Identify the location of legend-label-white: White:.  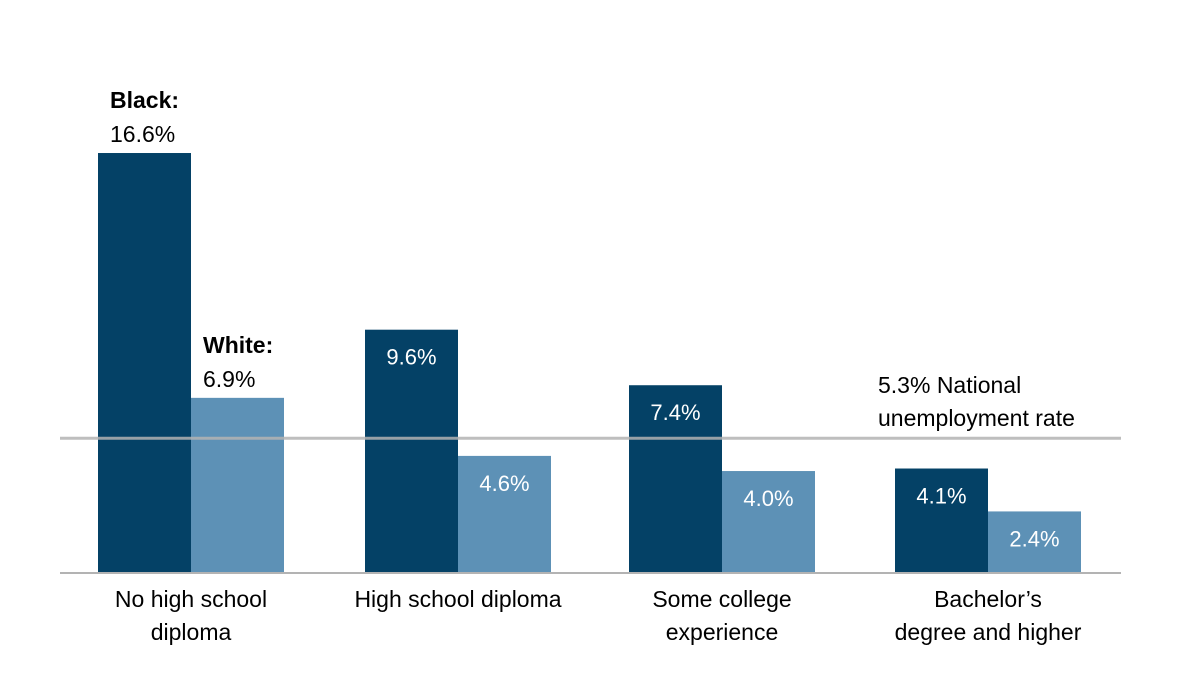
(238, 345).